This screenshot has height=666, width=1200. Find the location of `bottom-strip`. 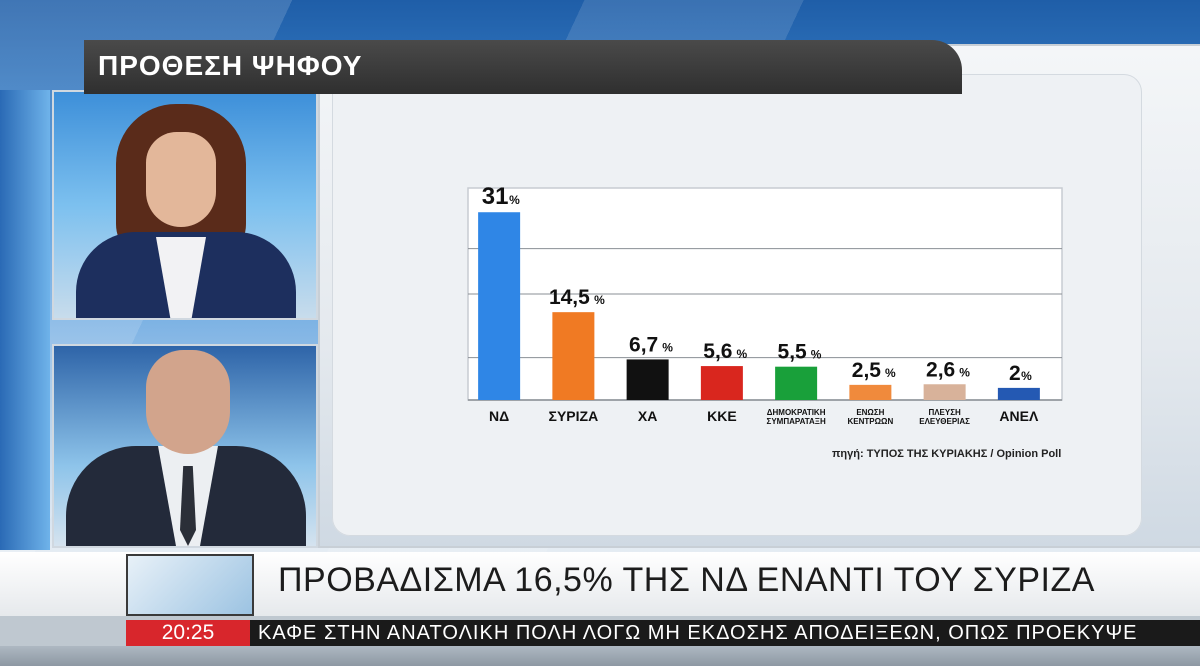

bottom-strip is located at coordinates (600, 656).